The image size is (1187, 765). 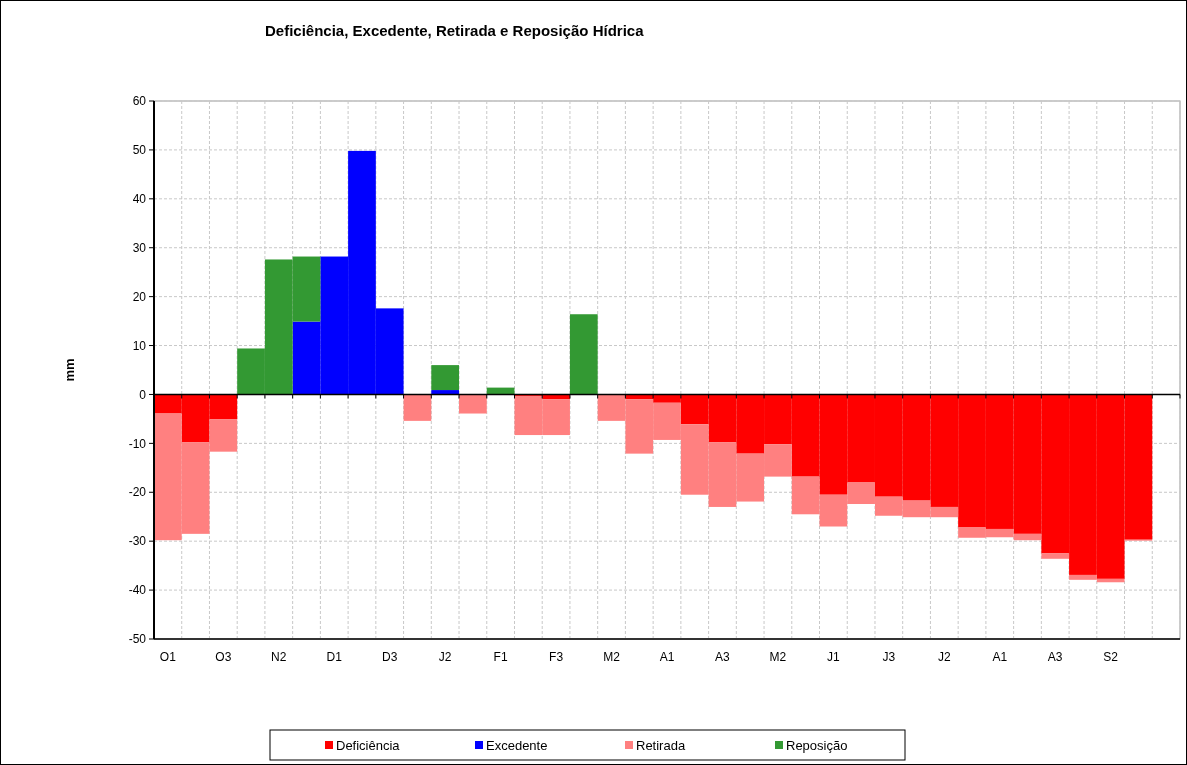 I want to click on x-tick-label: D3, so click(x=390, y=657).